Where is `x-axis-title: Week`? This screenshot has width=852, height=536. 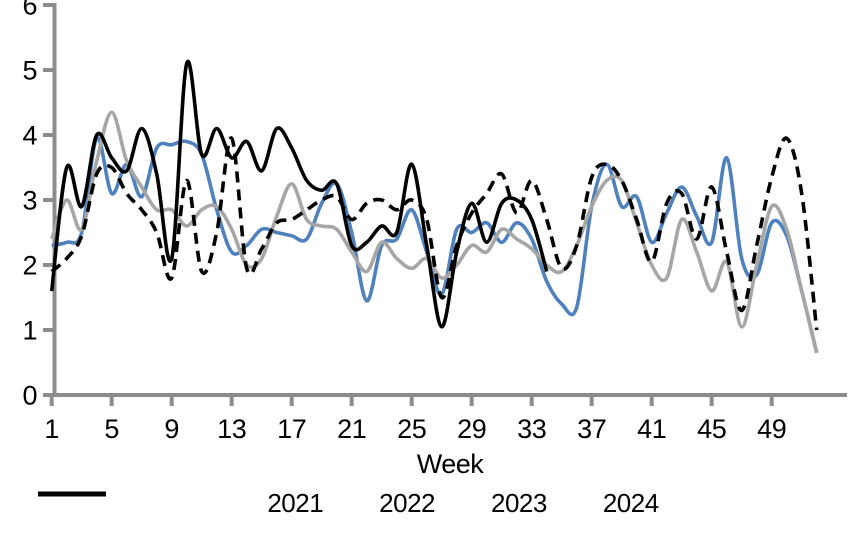 x-axis-title: Week is located at coordinates (450, 464).